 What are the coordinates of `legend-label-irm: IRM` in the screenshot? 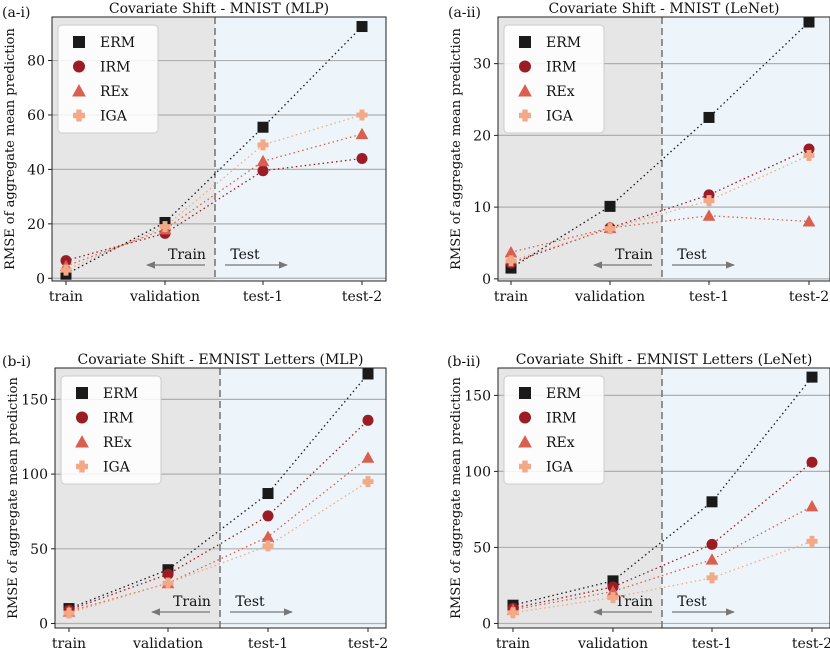 It's located at (118, 419).